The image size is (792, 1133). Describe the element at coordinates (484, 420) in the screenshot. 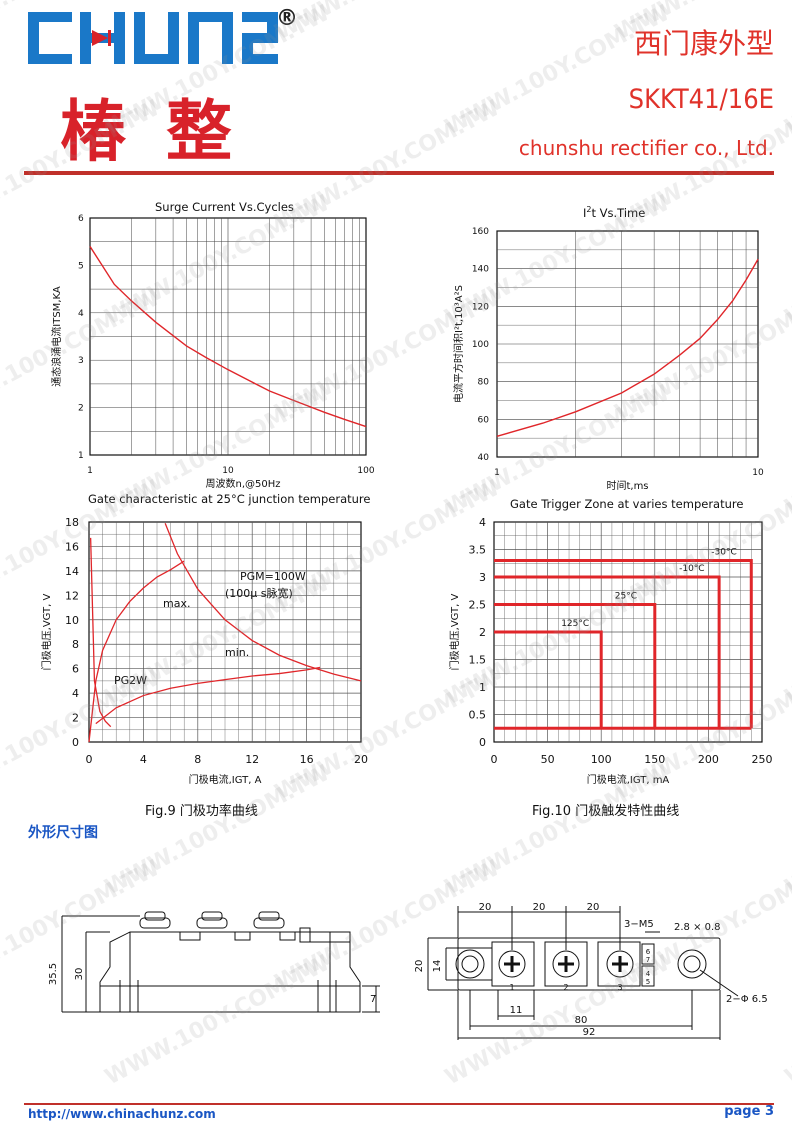

I see `i2t-ytick-label: 60` at that location.